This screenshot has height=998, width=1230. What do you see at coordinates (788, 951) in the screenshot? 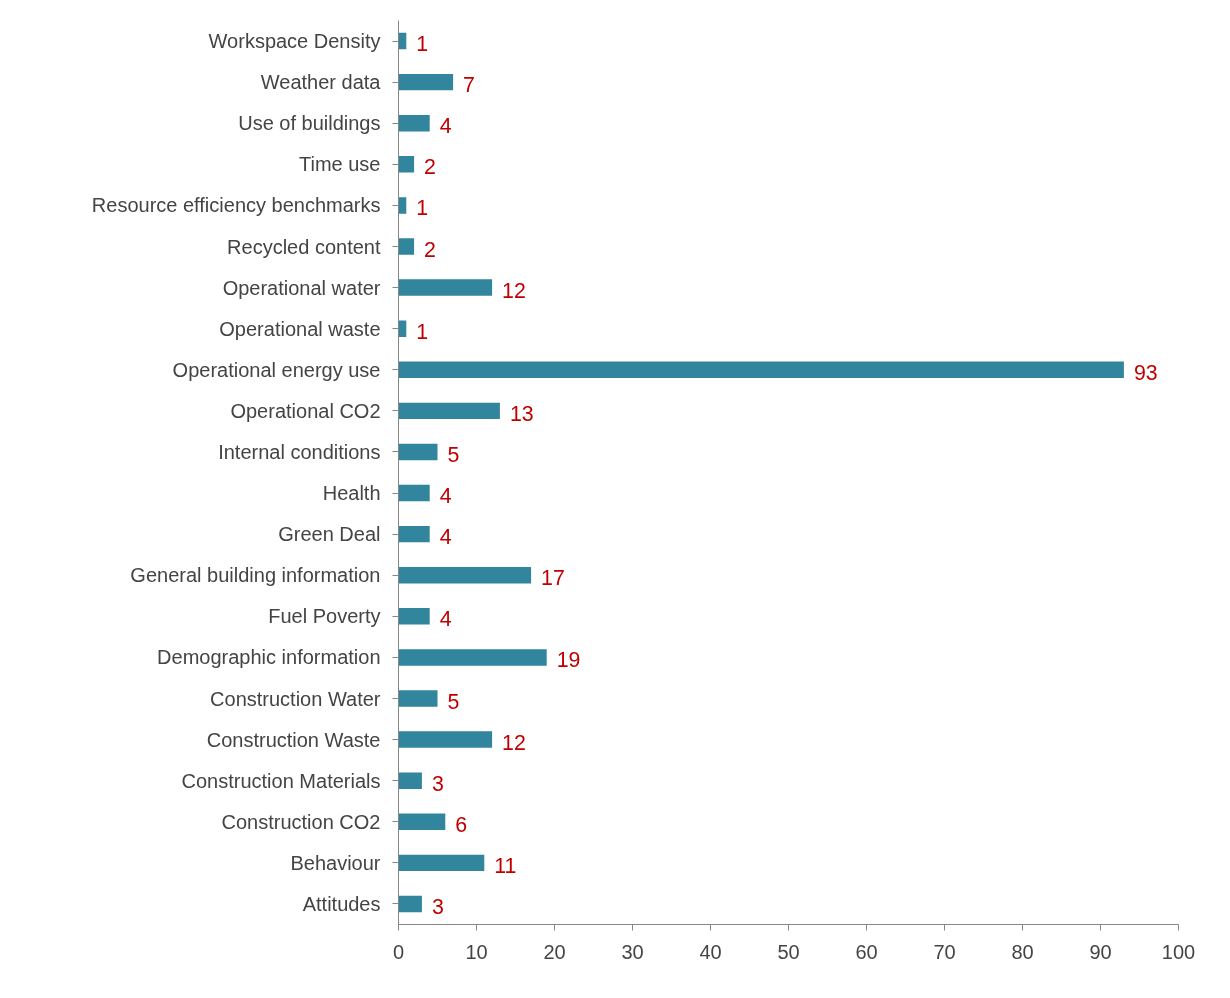
I see `x-tick-label: 50` at bounding box center [788, 951].